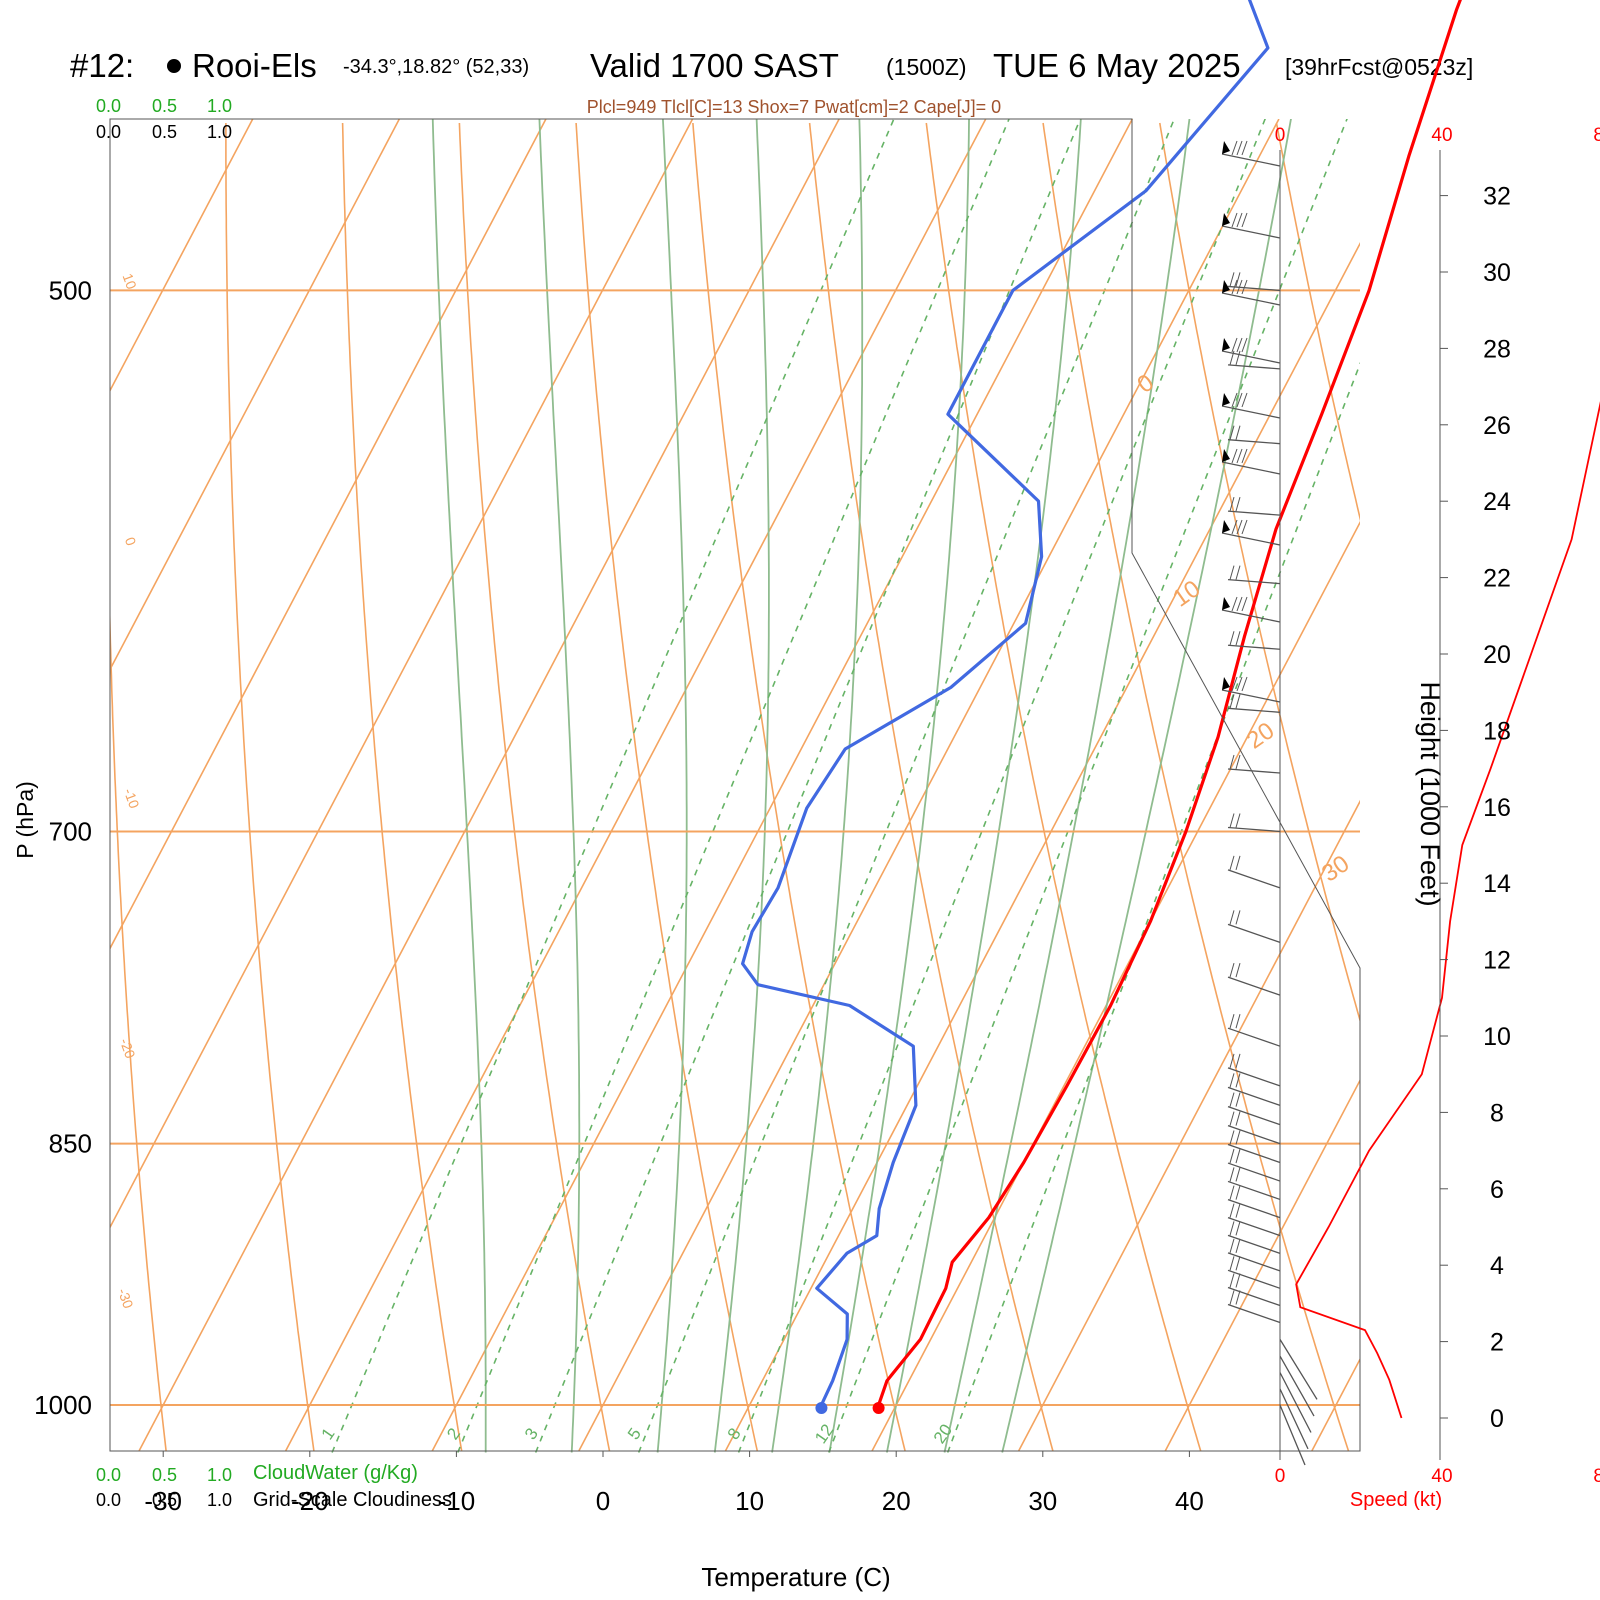 The image size is (1600, 1600). Describe the element at coordinates (453, 1434) in the screenshot. I see `mixing-ratio-label: 2` at that location.